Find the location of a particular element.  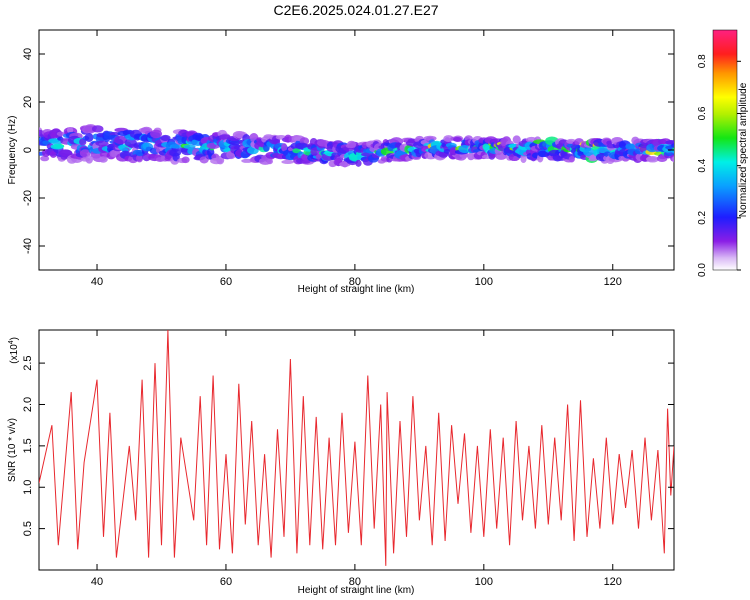

snr-y-tick-label: 2.5 is located at coordinates (28, 362).